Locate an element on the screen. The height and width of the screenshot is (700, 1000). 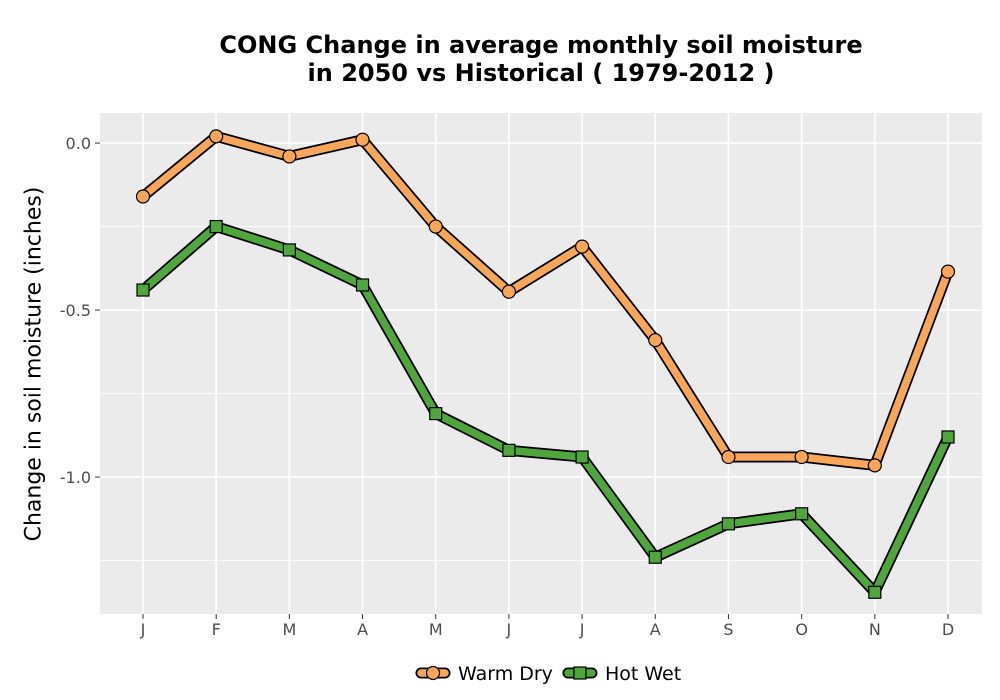
y-tick-label: -1.0 is located at coordinates (75, 477).